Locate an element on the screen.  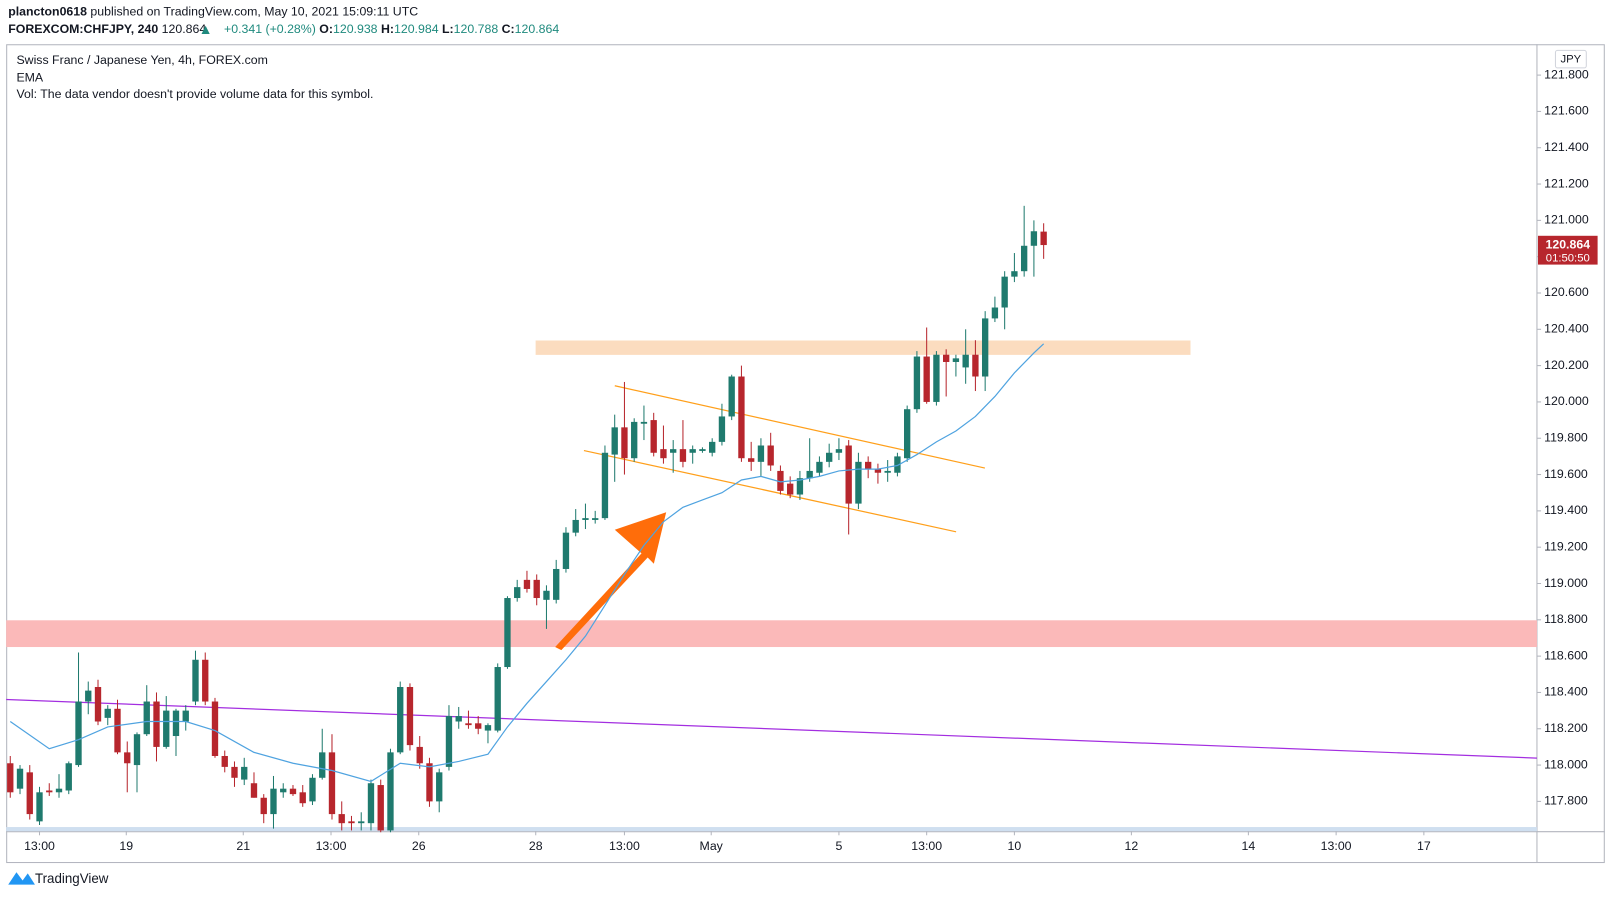
y-tick-label: 120.000 is located at coordinates (1566, 401).